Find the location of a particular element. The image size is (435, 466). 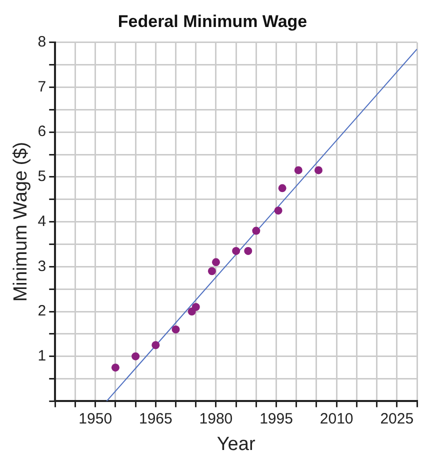

y-axis-title: Minimum Wage ($) is located at coordinates (21, 222).